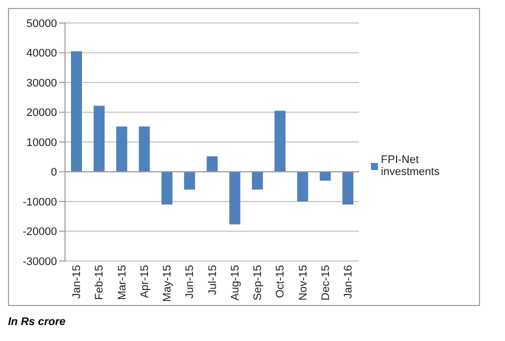  What do you see at coordinates (53, 172) in the screenshot?
I see `y-tick-label: 0` at bounding box center [53, 172].